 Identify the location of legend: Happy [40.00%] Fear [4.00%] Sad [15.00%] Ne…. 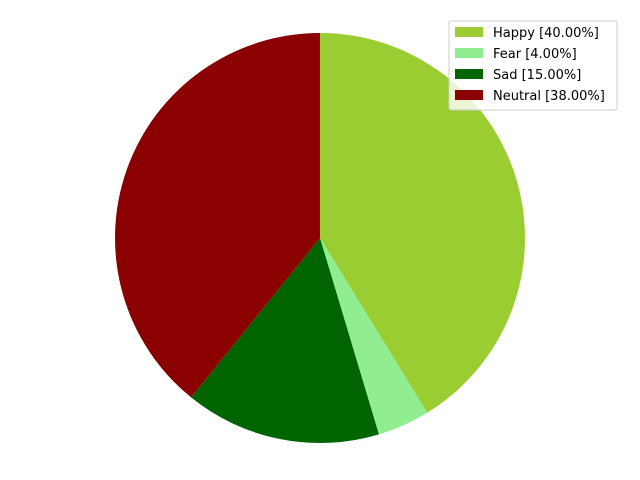
(533, 65).